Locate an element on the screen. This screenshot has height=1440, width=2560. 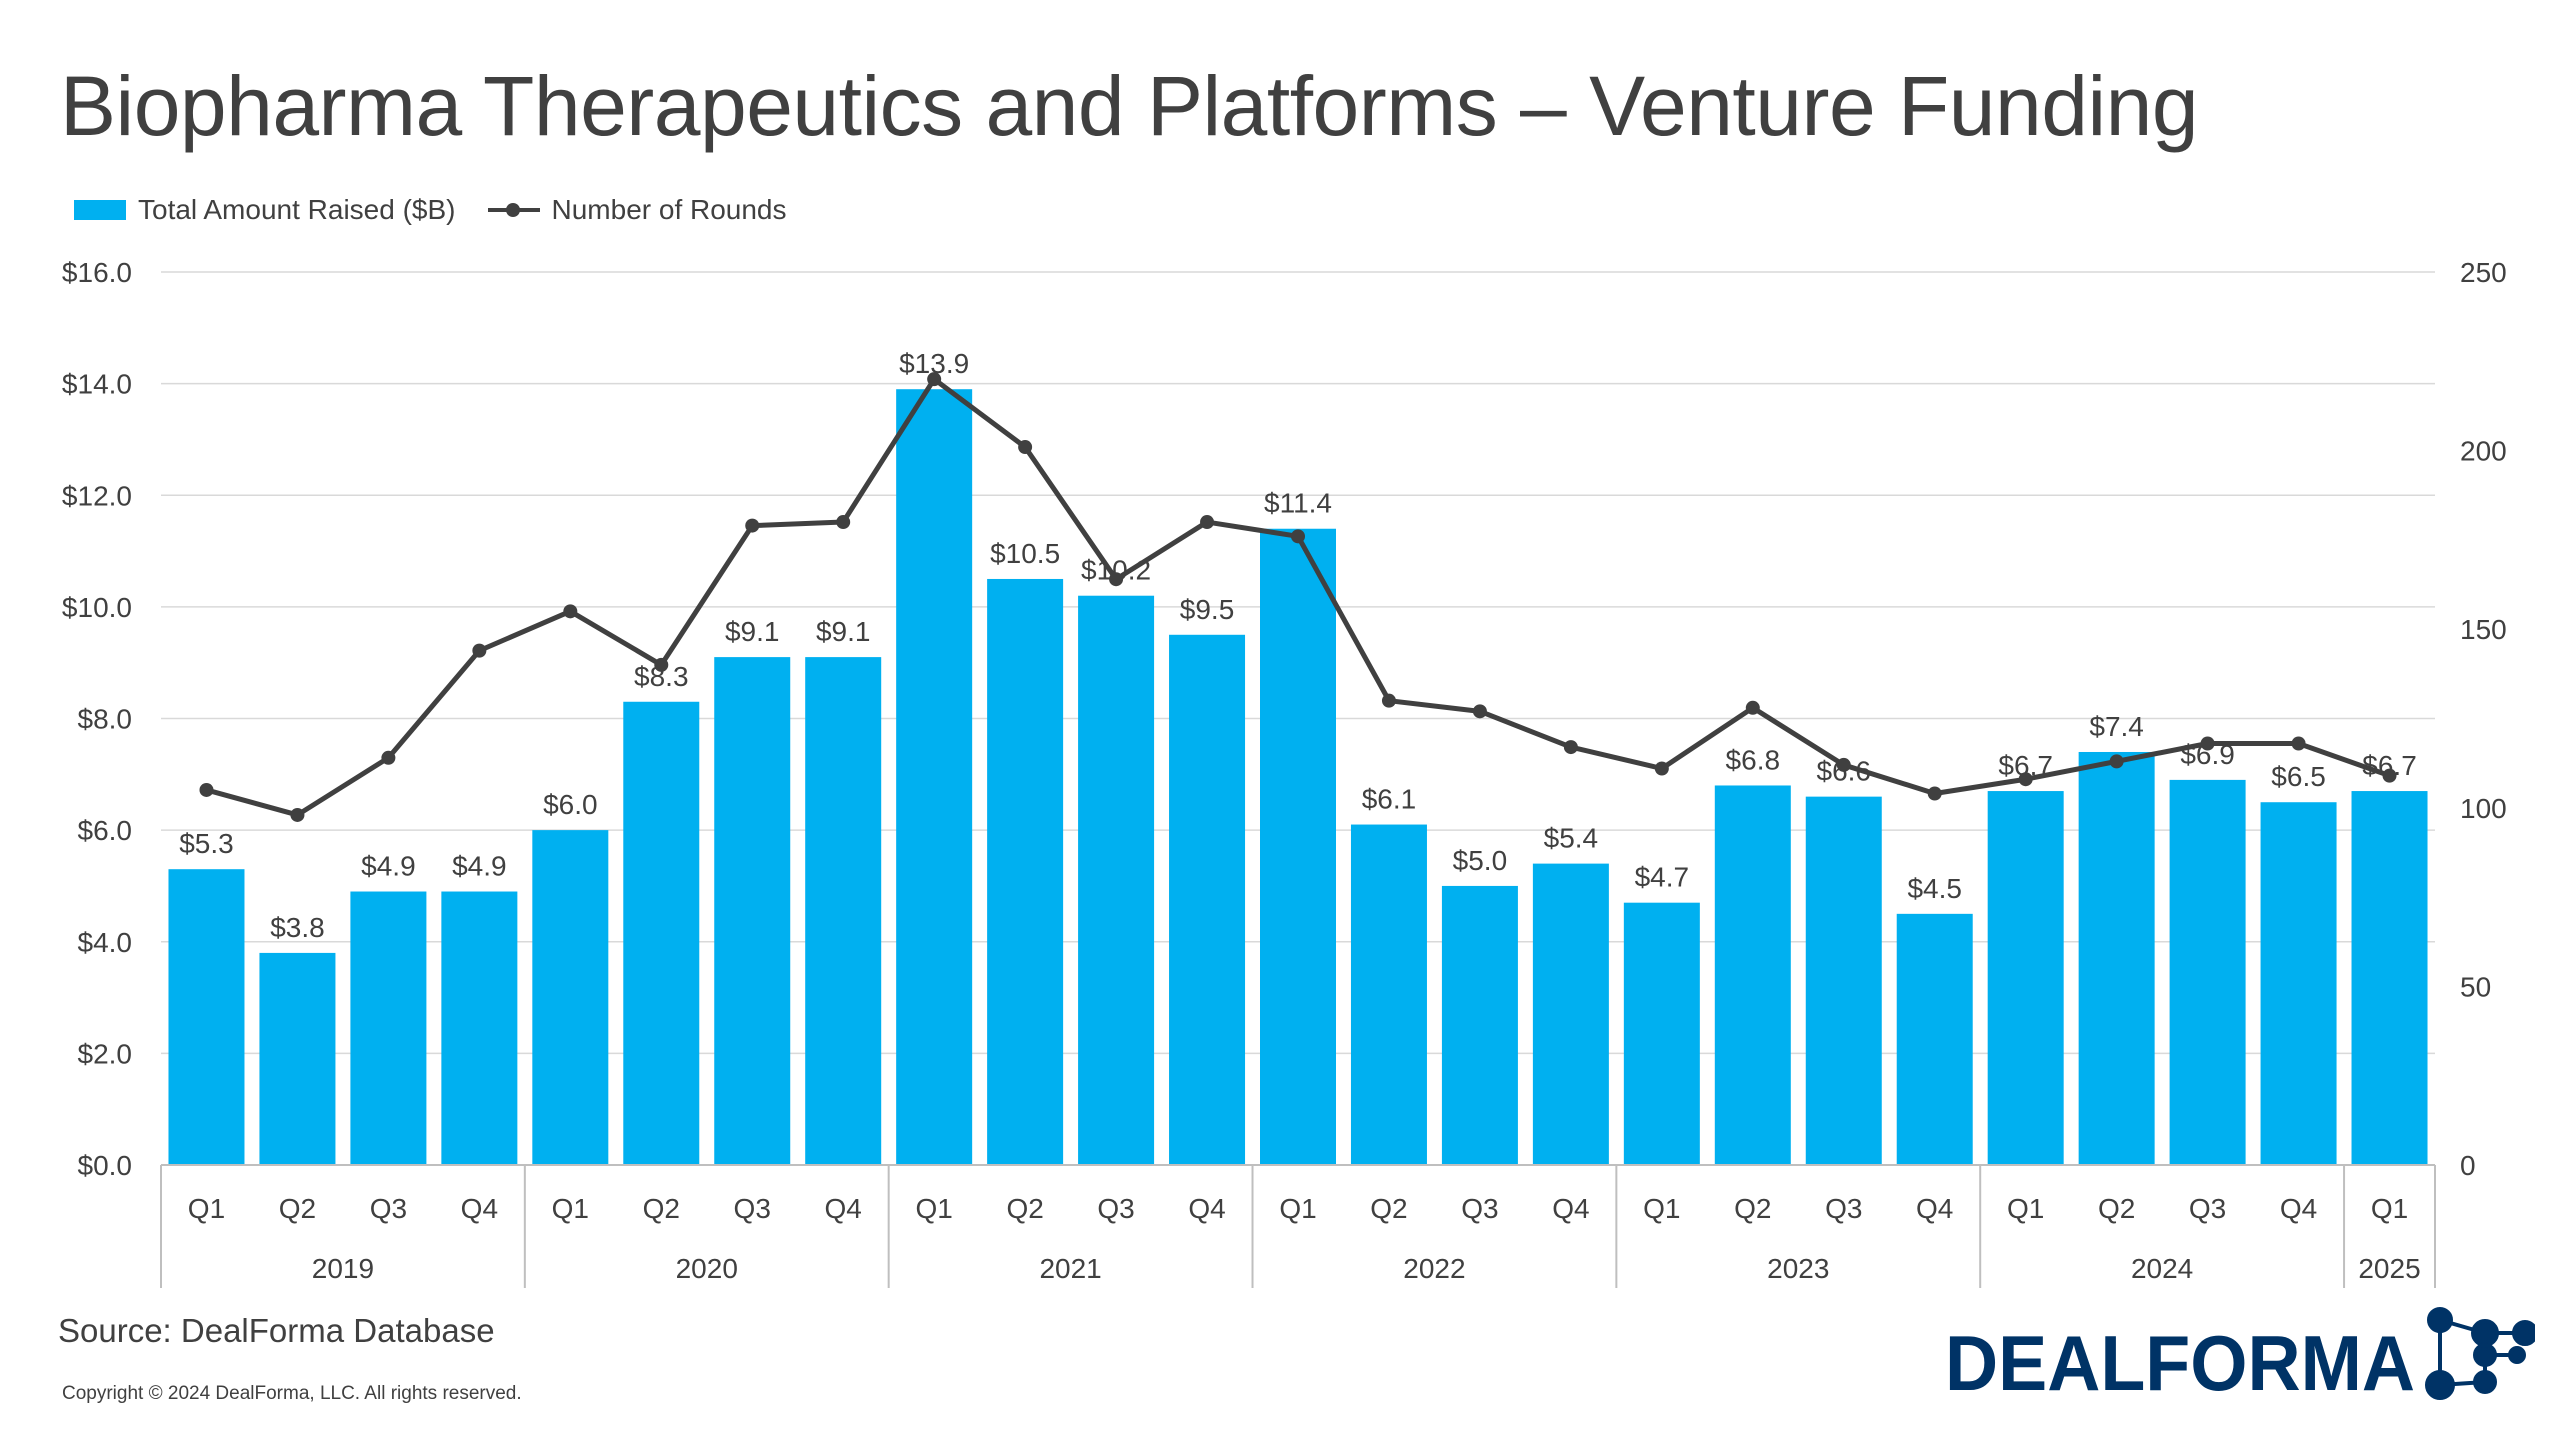
bar-data-label: $5.4 is located at coordinates (1571, 838).